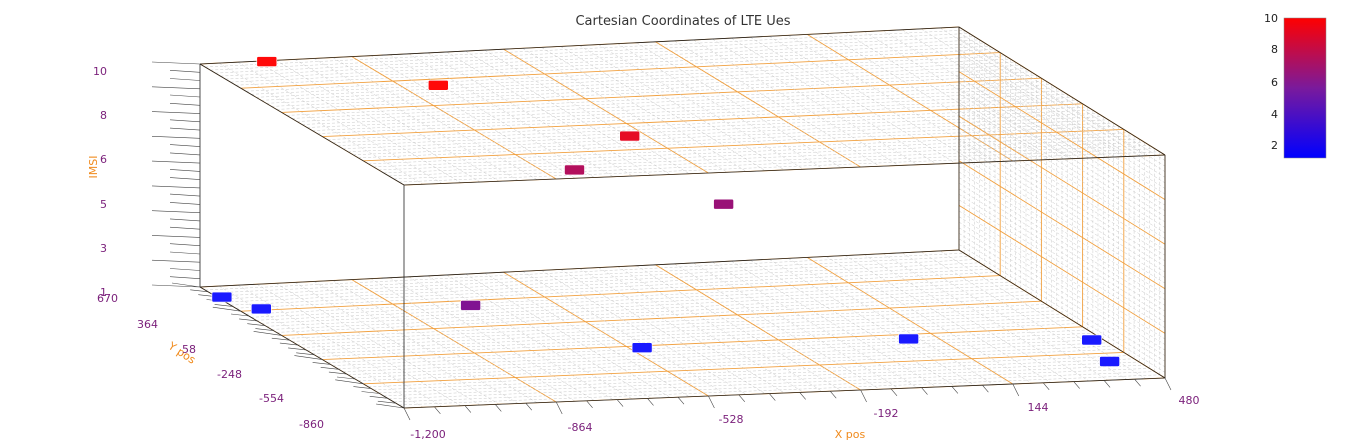 The image size is (1366, 442). Describe the element at coordinates (210, 361) in the screenshot. I see `y-tick-labels: 670 364 58 -248 -554 -860` at that location.